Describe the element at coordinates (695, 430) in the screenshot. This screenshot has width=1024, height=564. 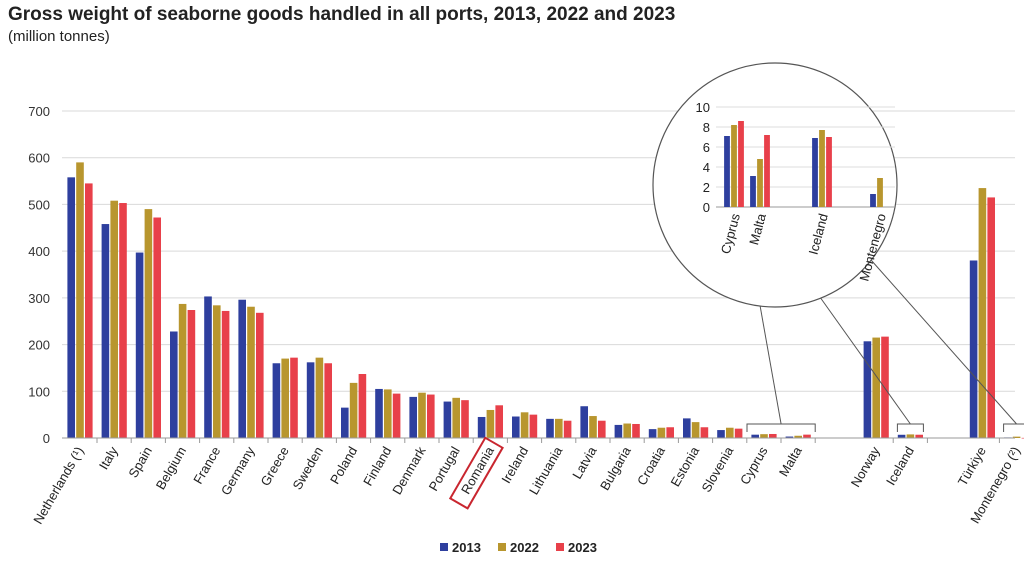
I see `bar-estonia-2022` at that location.